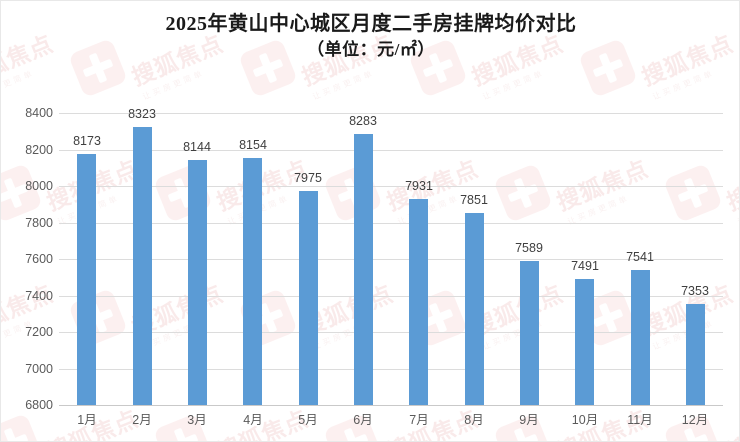 This screenshot has width=740, height=442. Describe the element at coordinates (585, 266) in the screenshot. I see `bar-value-label: 7491` at that location.